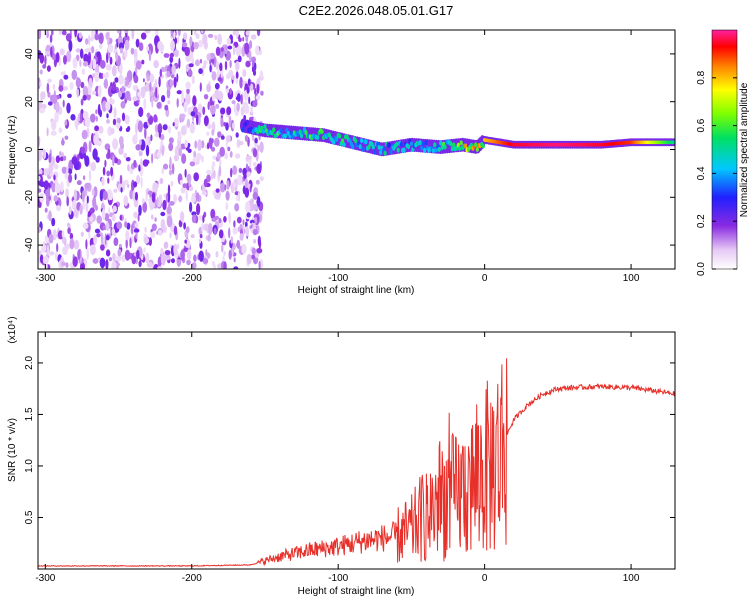  I want to click on spectrogram-noise-region, so click(151, 149).